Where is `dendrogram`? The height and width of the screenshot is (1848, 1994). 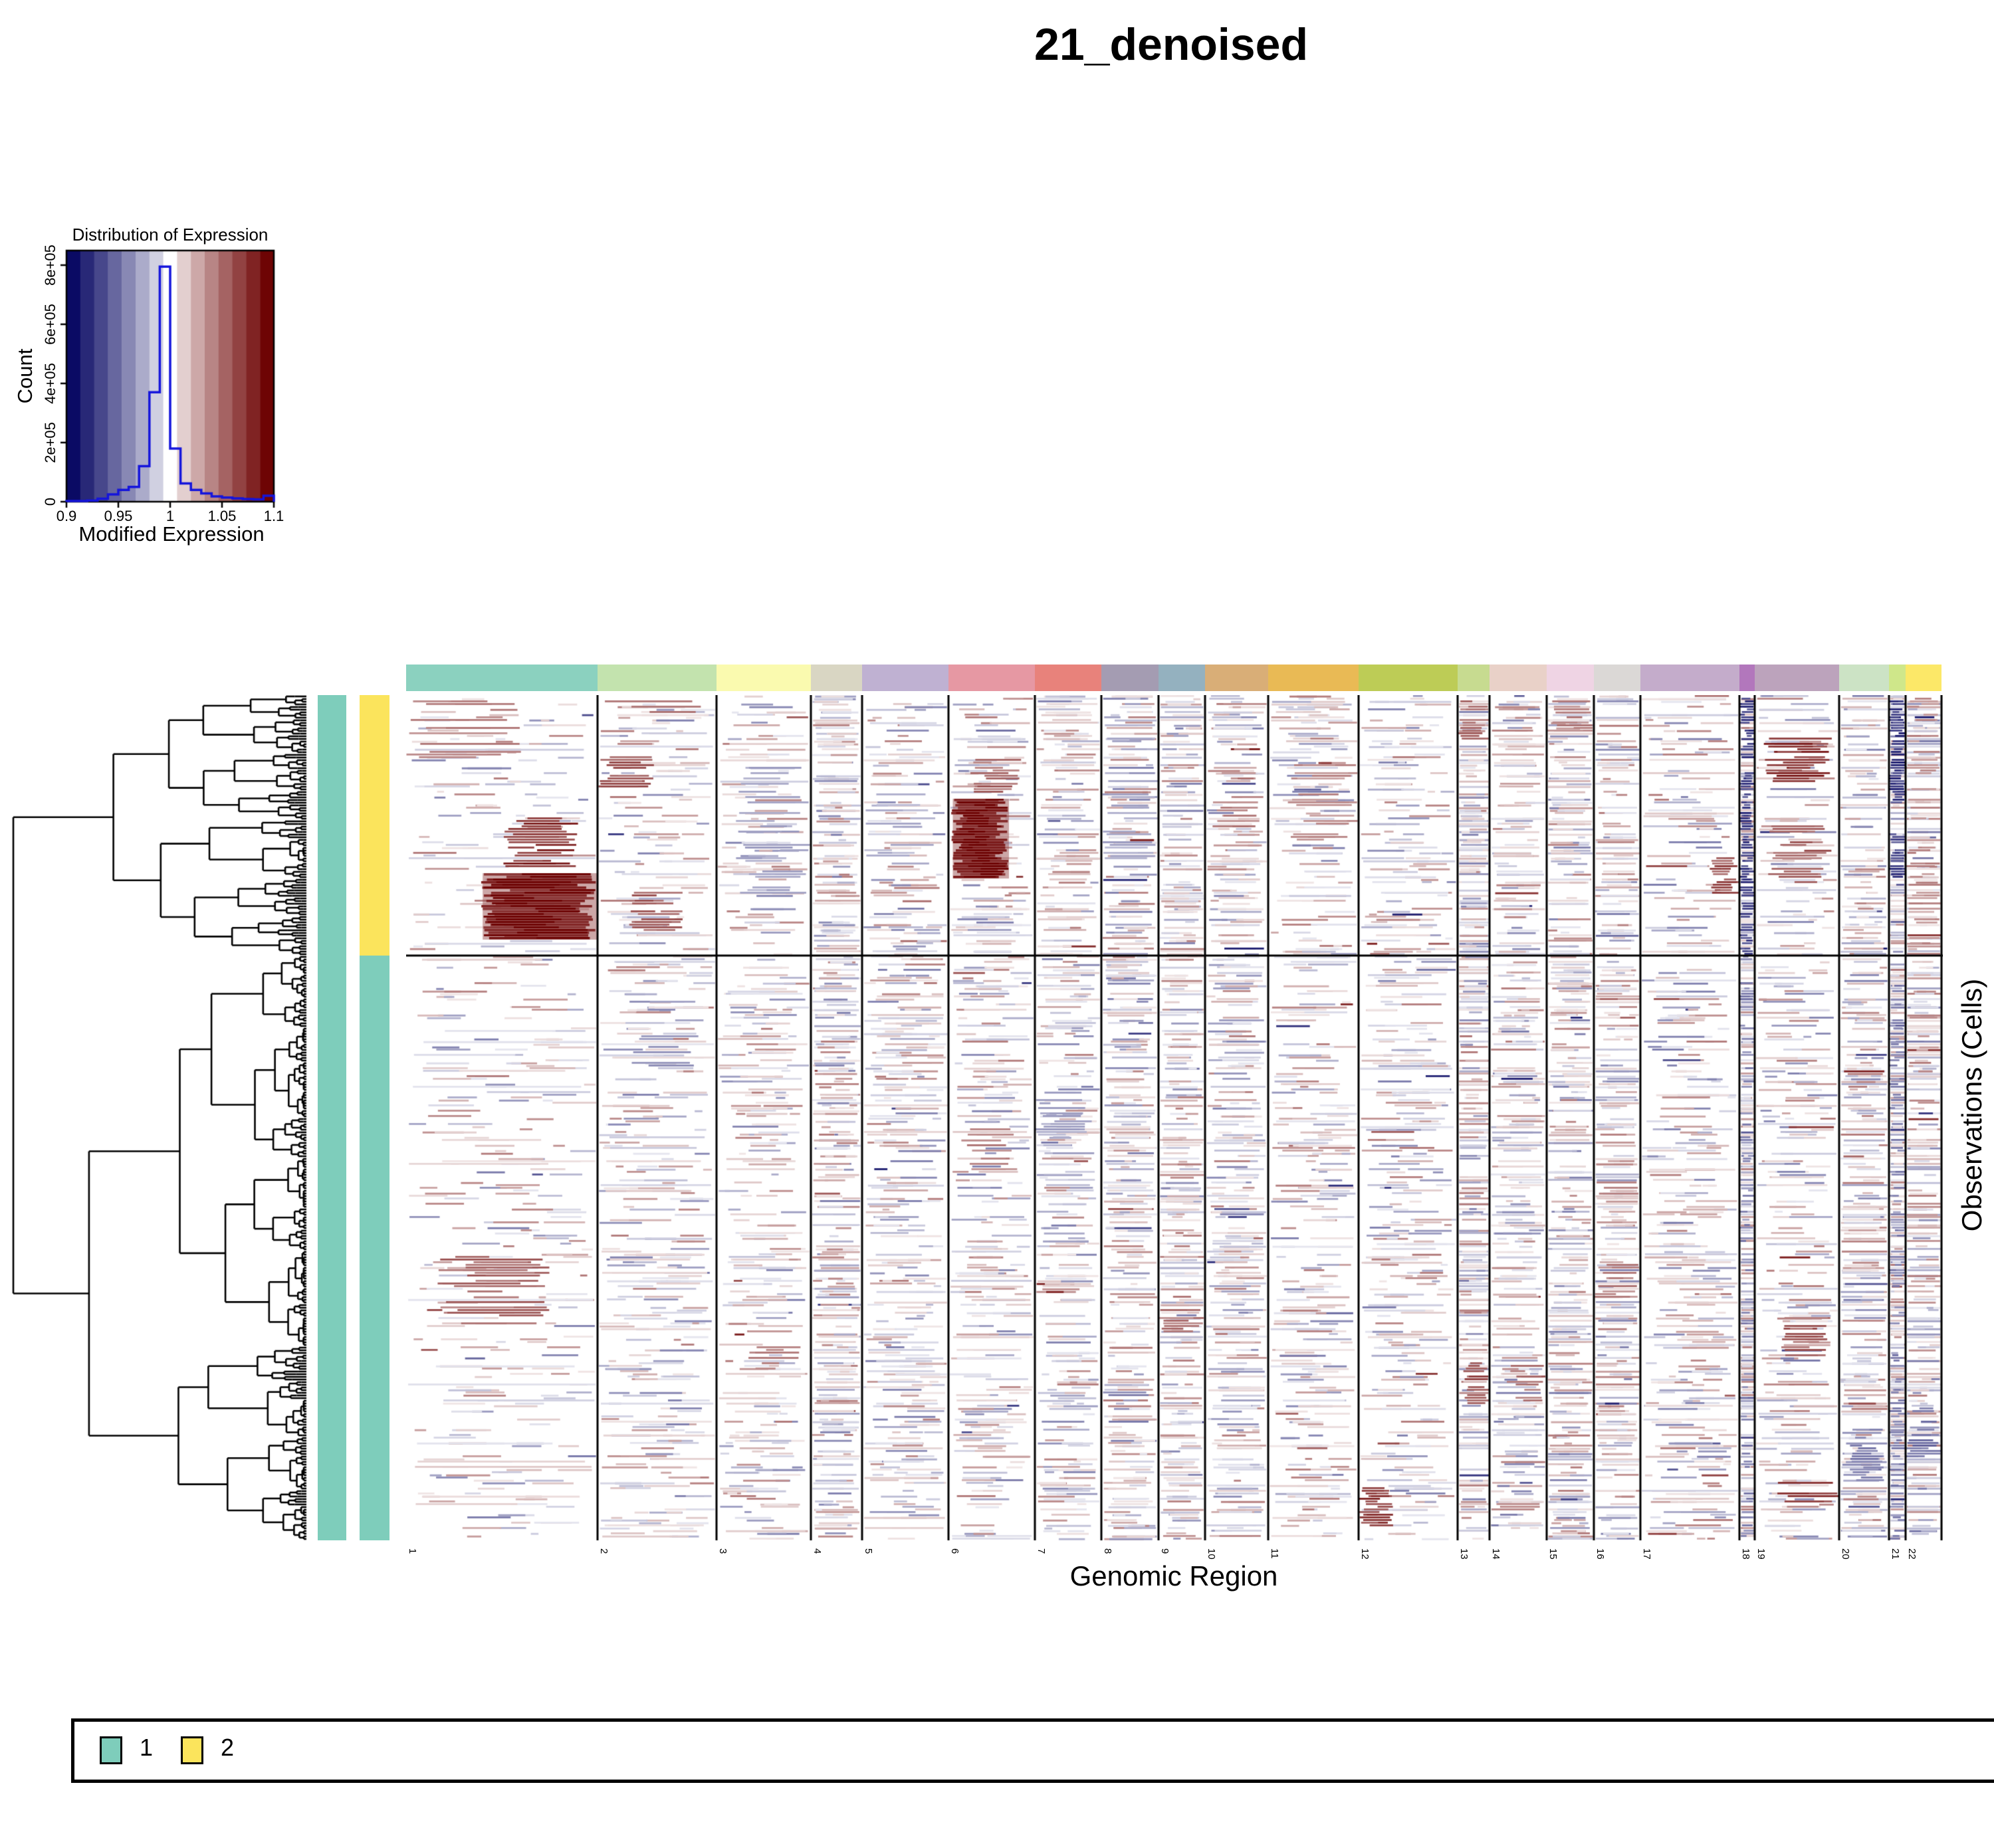 dendrogram is located at coordinates (158, 1118).